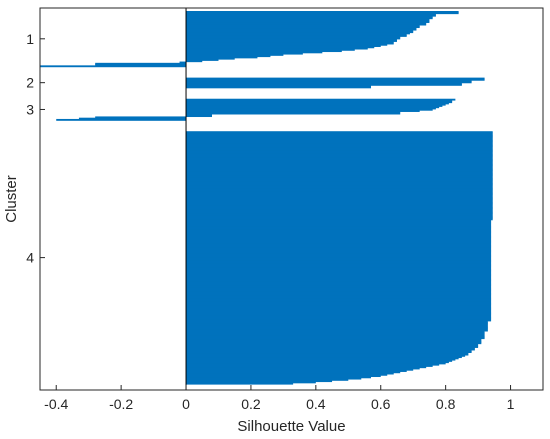 This screenshot has width=550, height=439. What do you see at coordinates (381, 404) in the screenshot?
I see `x-tick-label-5: 0.6` at bounding box center [381, 404].